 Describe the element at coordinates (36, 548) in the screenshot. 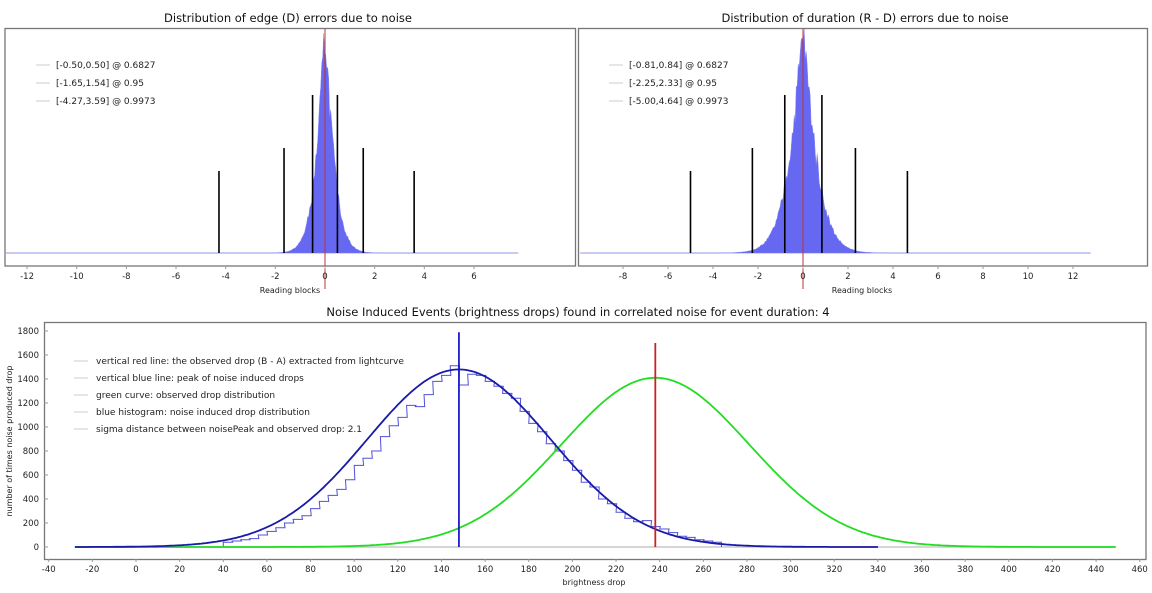

I see `y-tick-label: 0` at that location.